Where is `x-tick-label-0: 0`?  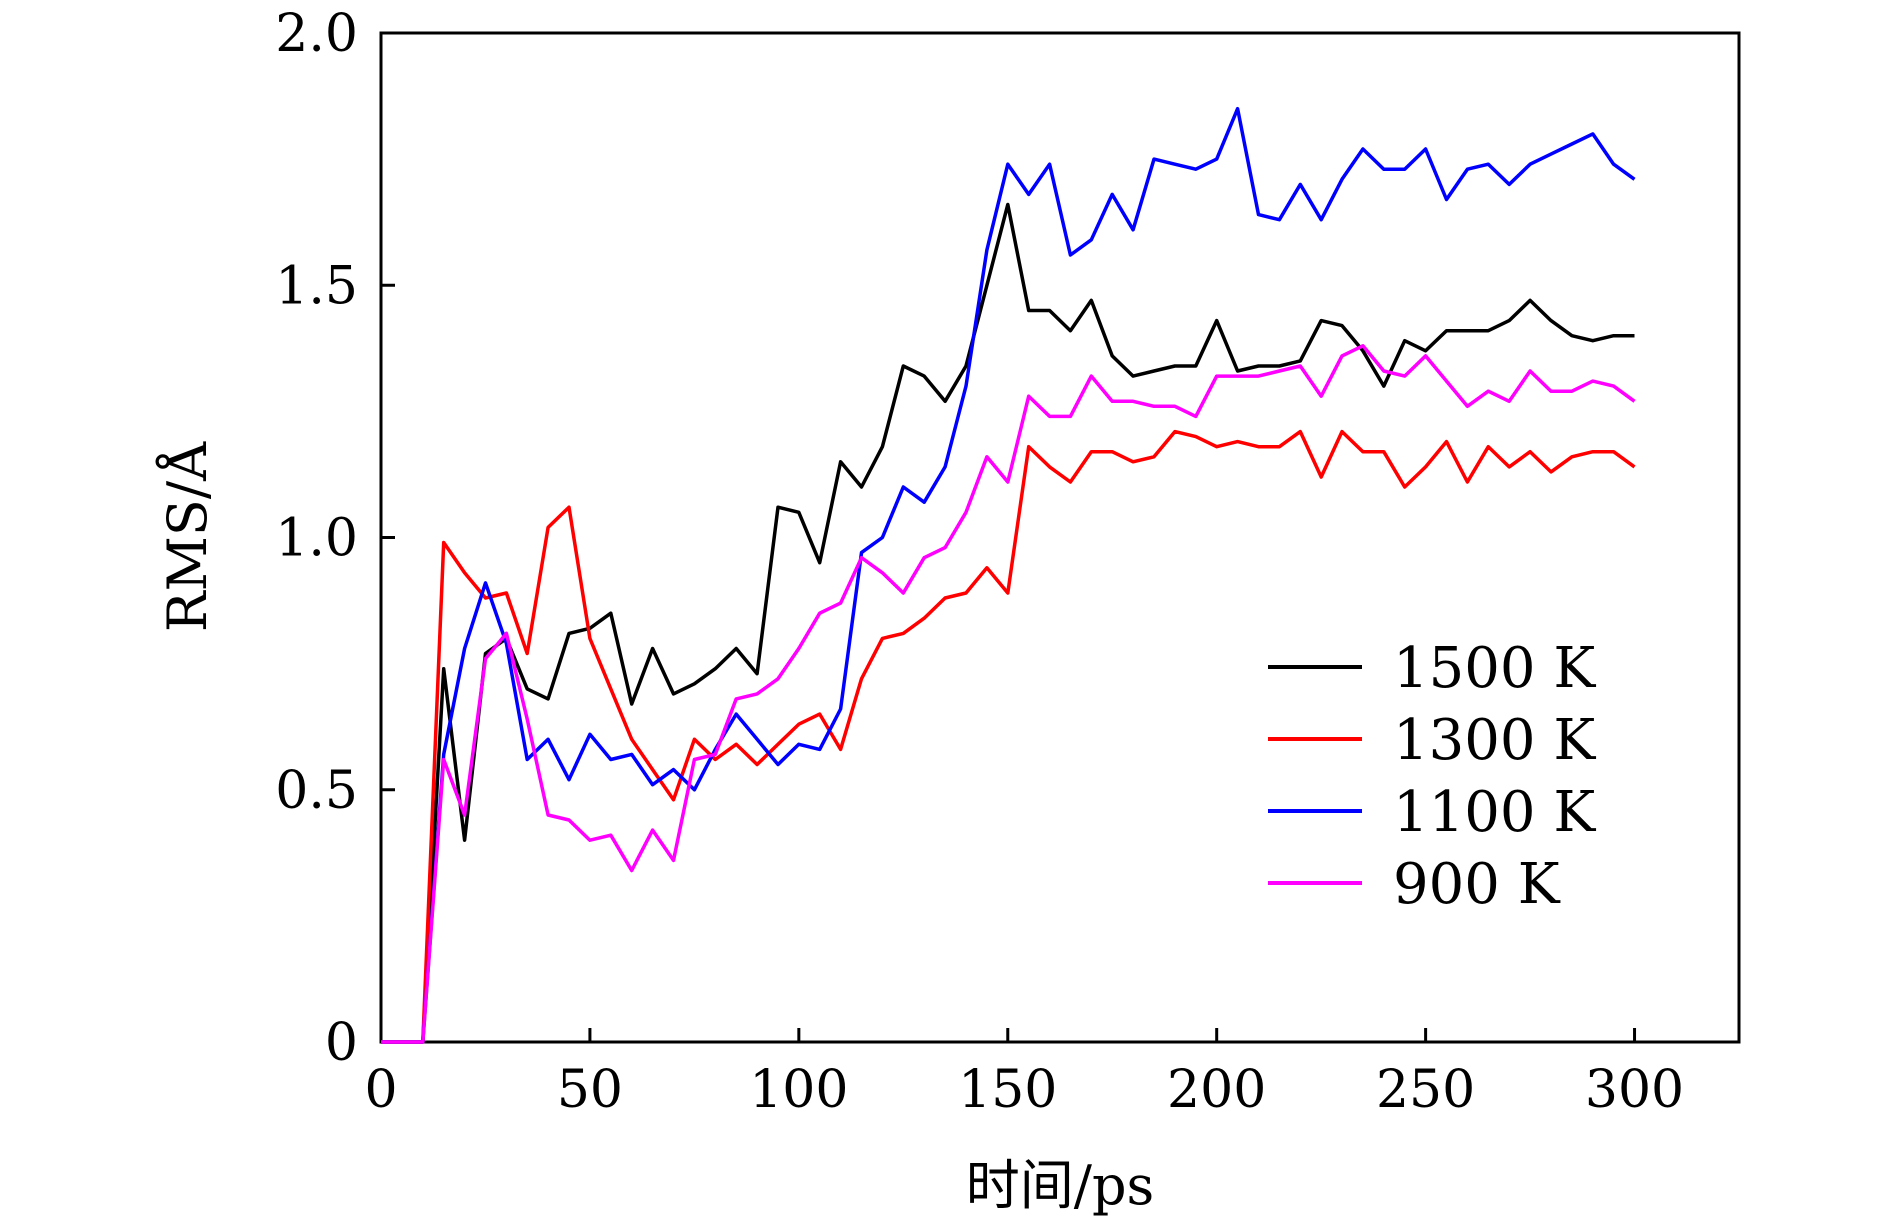
x-tick-label-0: 0 is located at coordinates (380, 1090).